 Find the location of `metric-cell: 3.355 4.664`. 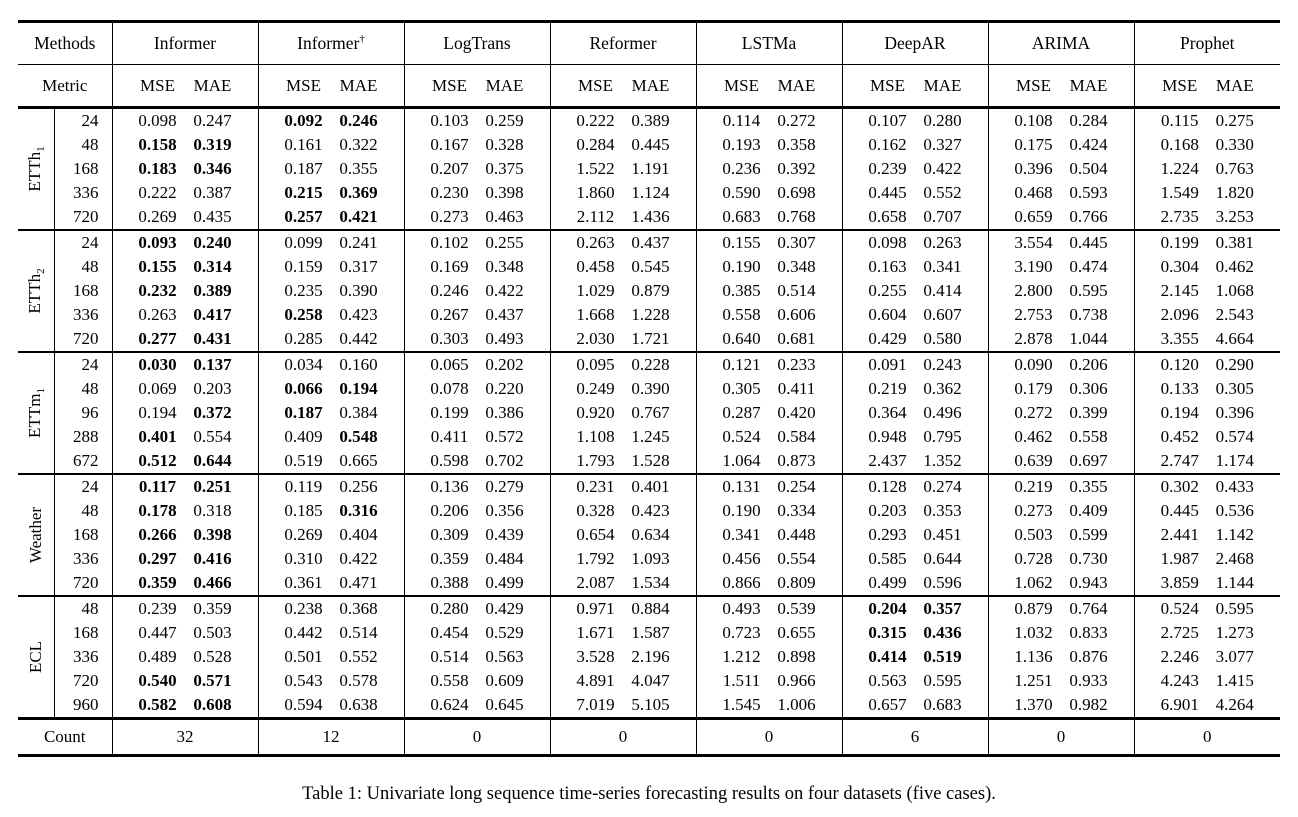

metric-cell: 3.355 4.664 is located at coordinates (1206, 340).